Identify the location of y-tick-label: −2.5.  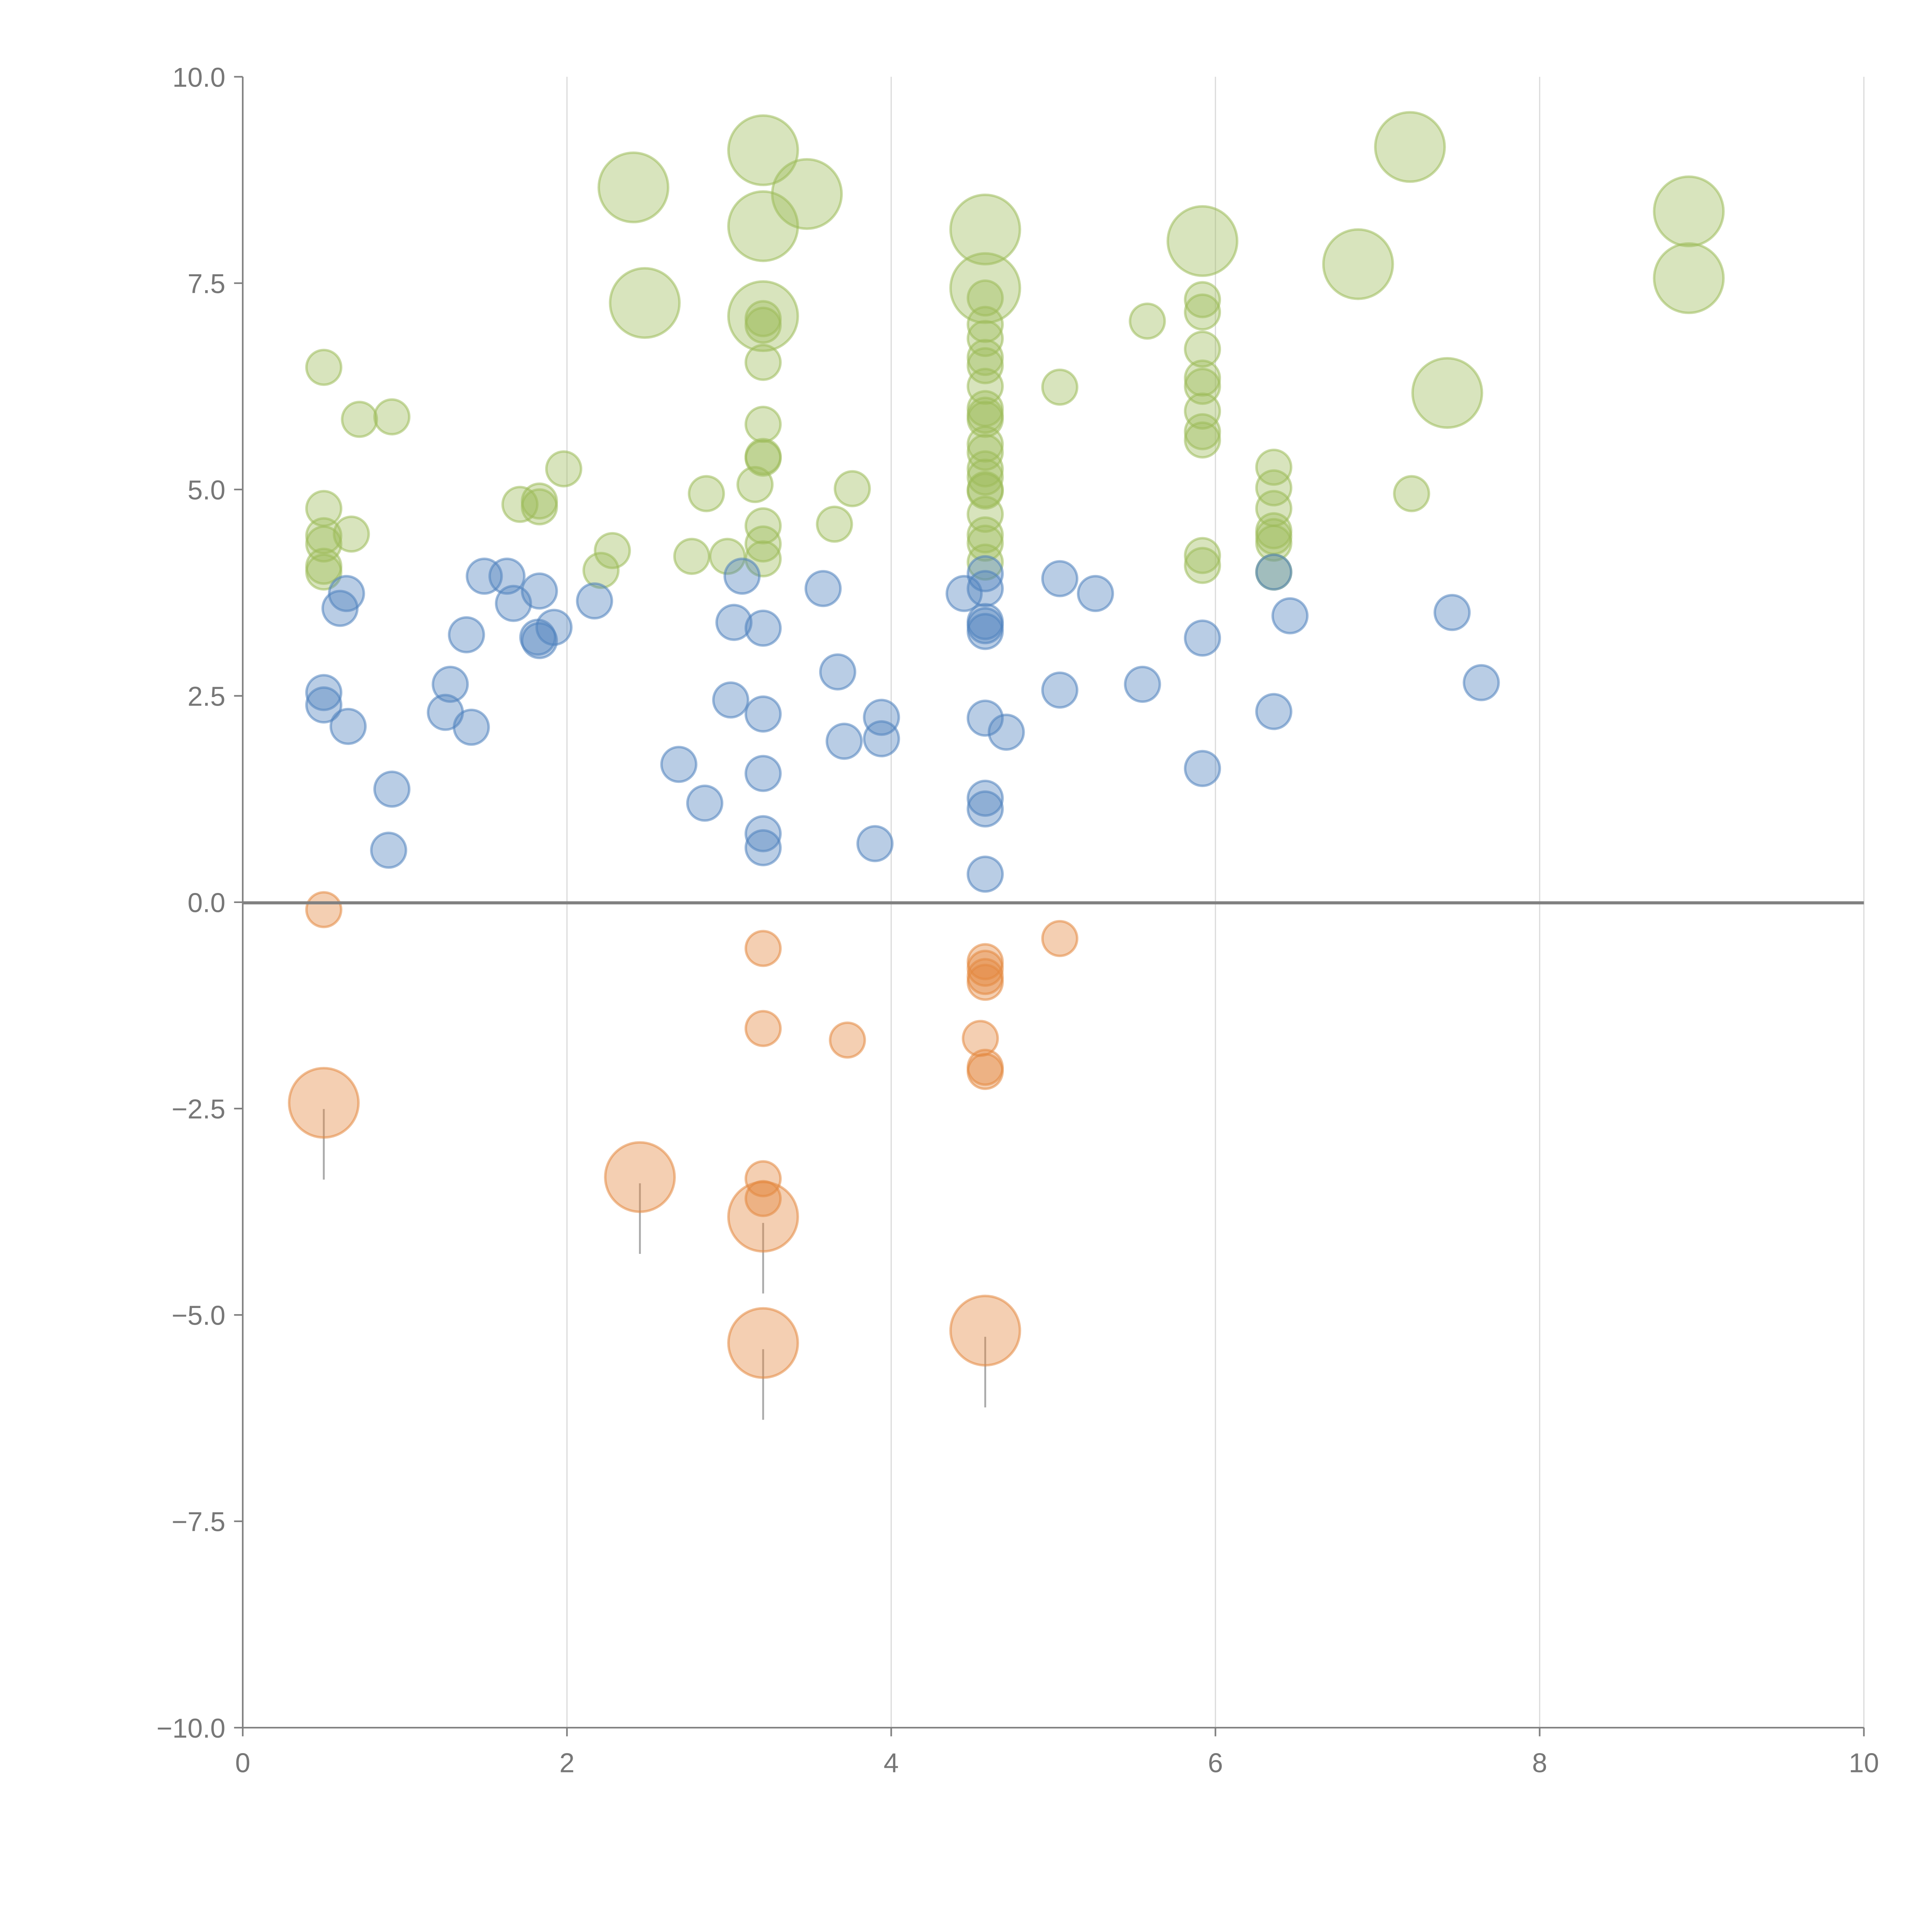
(198, 1109).